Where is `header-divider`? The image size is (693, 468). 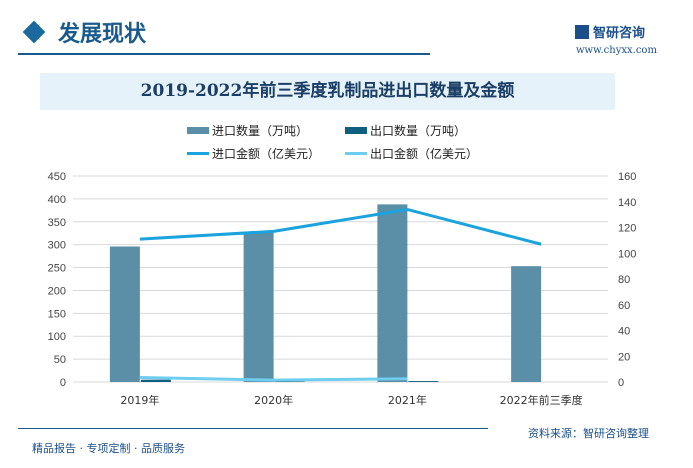 header-divider is located at coordinates (224, 54).